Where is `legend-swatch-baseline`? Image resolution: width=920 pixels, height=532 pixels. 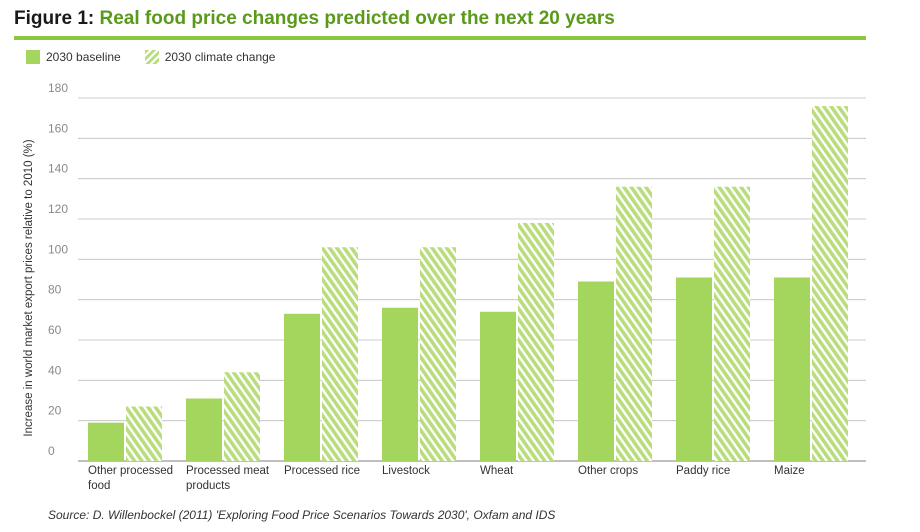
legend-swatch-baseline is located at coordinates (33, 57).